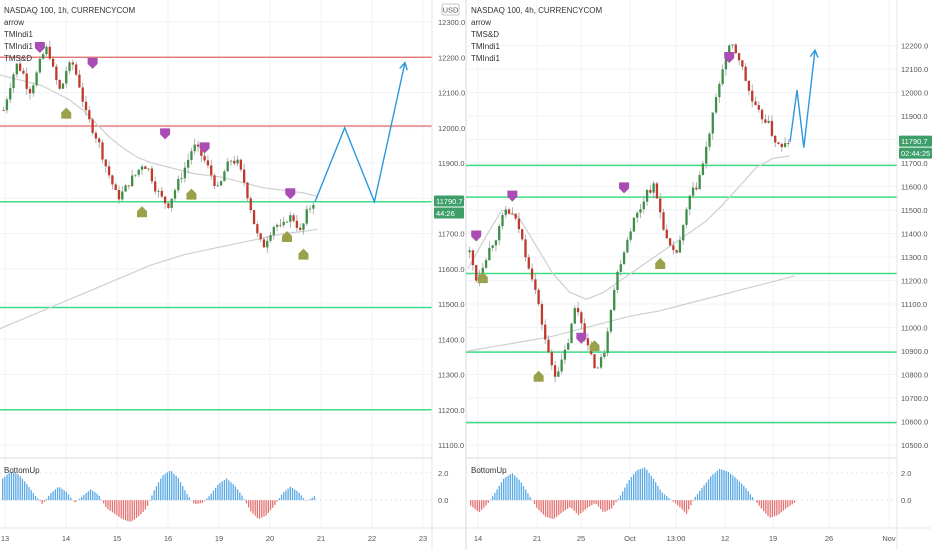 This screenshot has height=550, width=932. What do you see at coordinates (804, 98) in the screenshot?
I see `right-projection-path` at bounding box center [804, 98].